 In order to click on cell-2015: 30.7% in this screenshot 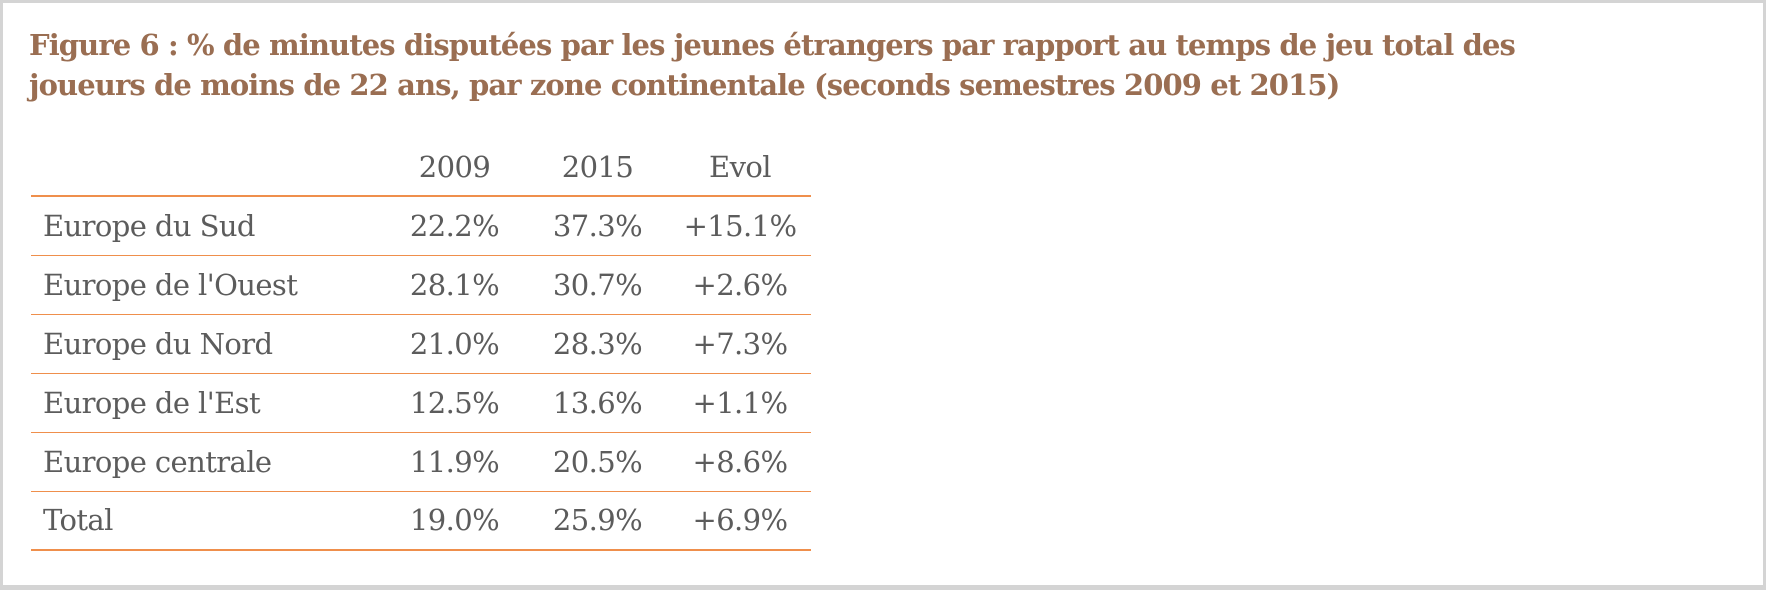, I will do `click(597, 285)`.